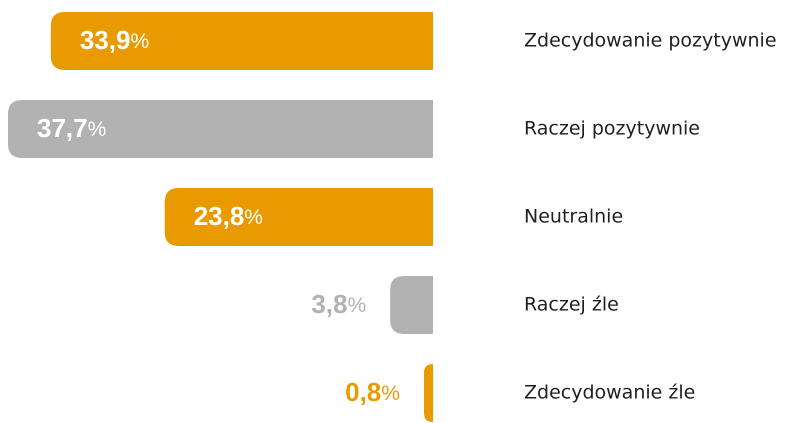  Describe the element at coordinates (571, 305) in the screenshot. I see `category-label: Raczej źle` at that location.